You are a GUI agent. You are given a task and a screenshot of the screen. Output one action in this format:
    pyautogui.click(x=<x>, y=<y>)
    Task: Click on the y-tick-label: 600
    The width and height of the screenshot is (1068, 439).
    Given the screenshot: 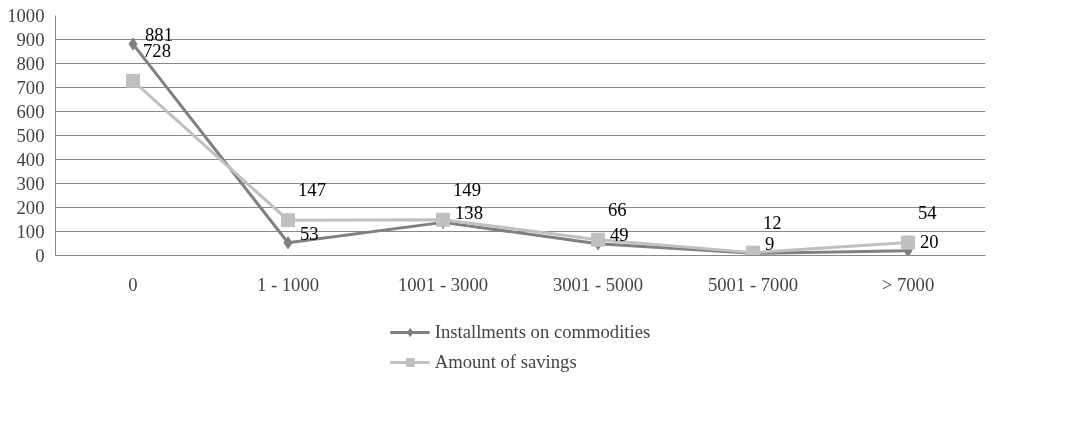 What is the action you would take?
    pyautogui.click(x=30, y=111)
    